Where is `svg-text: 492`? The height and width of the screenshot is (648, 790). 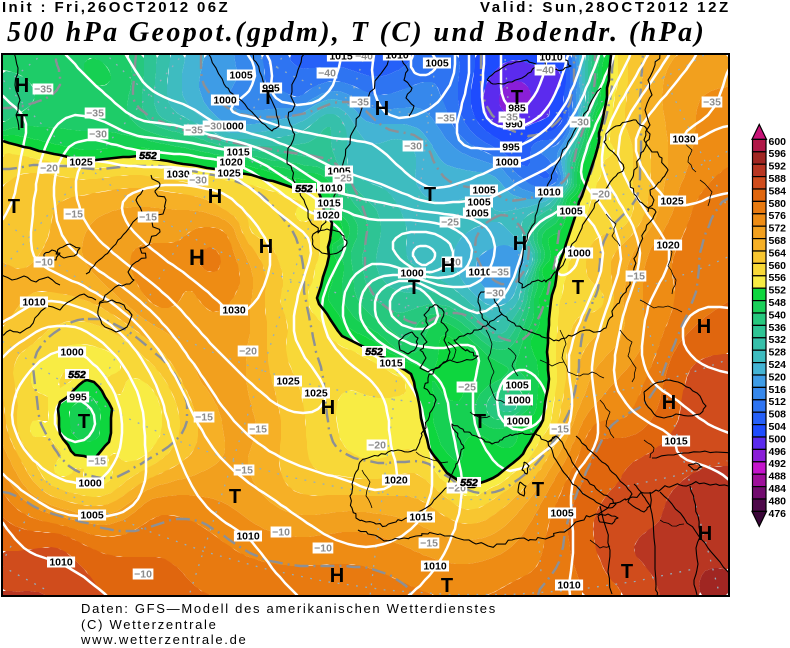
svg-text: 492 is located at coordinates (778, 464).